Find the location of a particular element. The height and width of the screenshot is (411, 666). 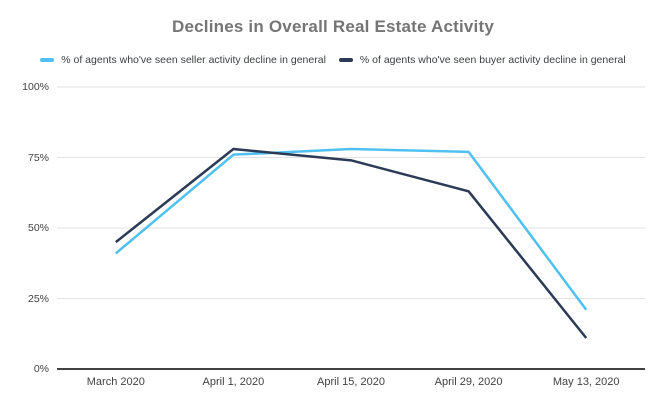

y-tick-label: 25% is located at coordinates (38, 298).